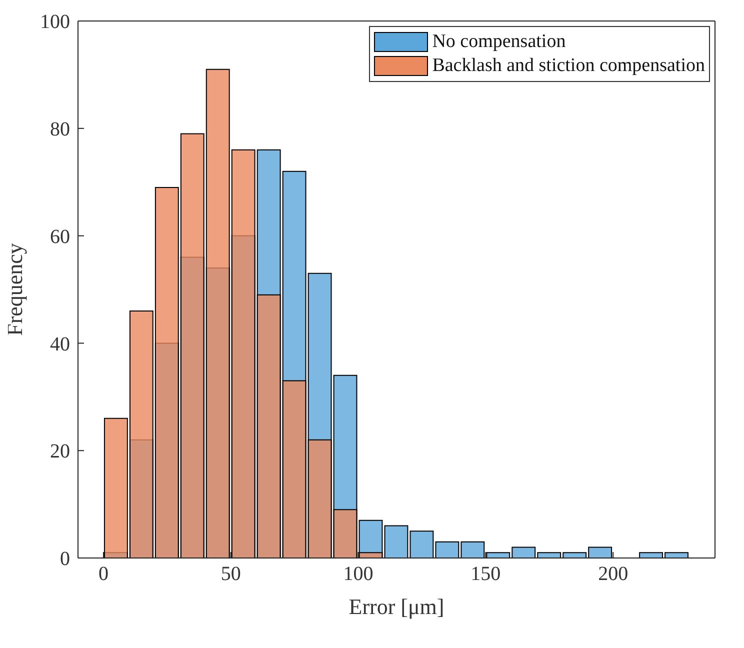 The width and height of the screenshot is (744, 648). Describe the element at coordinates (65, 559) in the screenshot. I see `y-tick-label: 0` at that location.